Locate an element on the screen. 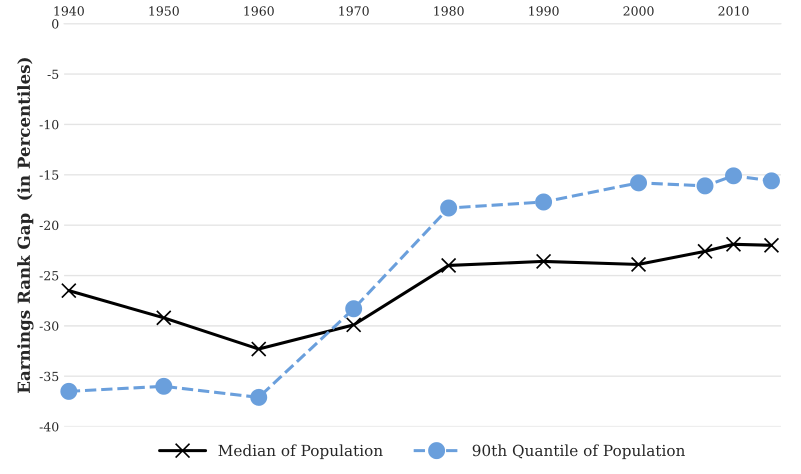 This screenshot has width=801, height=474. y-tick-label: -20 is located at coordinates (49, 225).